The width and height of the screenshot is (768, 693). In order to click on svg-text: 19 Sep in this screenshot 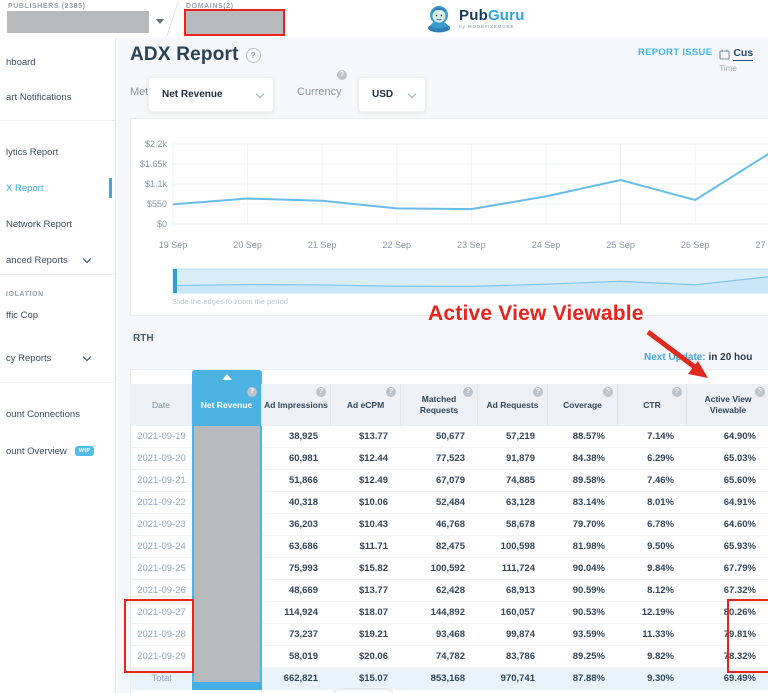, I will do `click(173, 245)`.